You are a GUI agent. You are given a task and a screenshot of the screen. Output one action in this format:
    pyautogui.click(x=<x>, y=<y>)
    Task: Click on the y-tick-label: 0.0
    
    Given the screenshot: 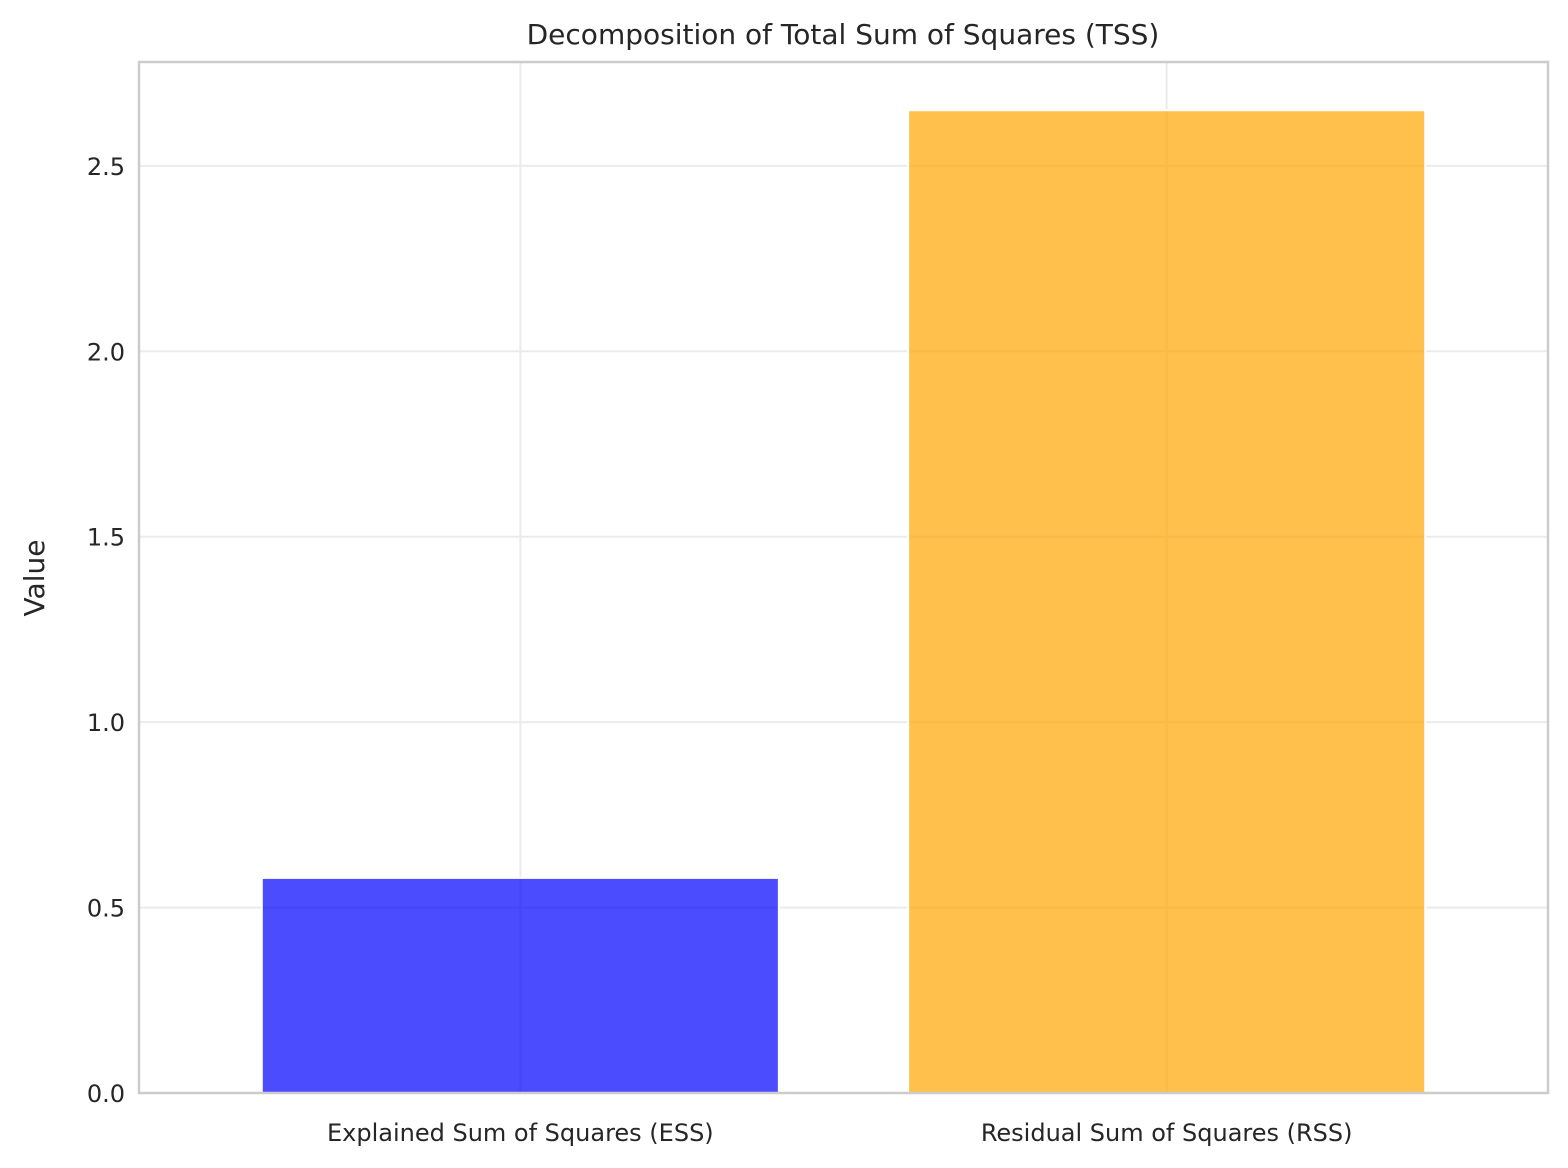 What is the action you would take?
    pyautogui.click(x=106, y=1094)
    